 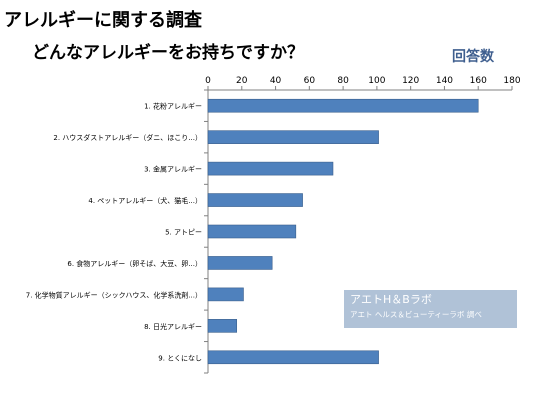 What do you see at coordinates (343, 81) in the screenshot?
I see `x-tick-label: 80` at bounding box center [343, 81].